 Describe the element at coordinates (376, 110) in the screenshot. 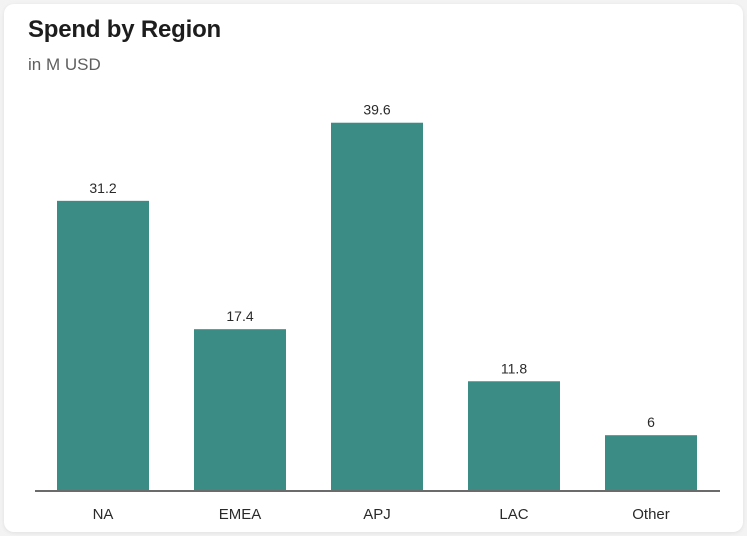

I see `data-label-apj: 39.6` at that location.